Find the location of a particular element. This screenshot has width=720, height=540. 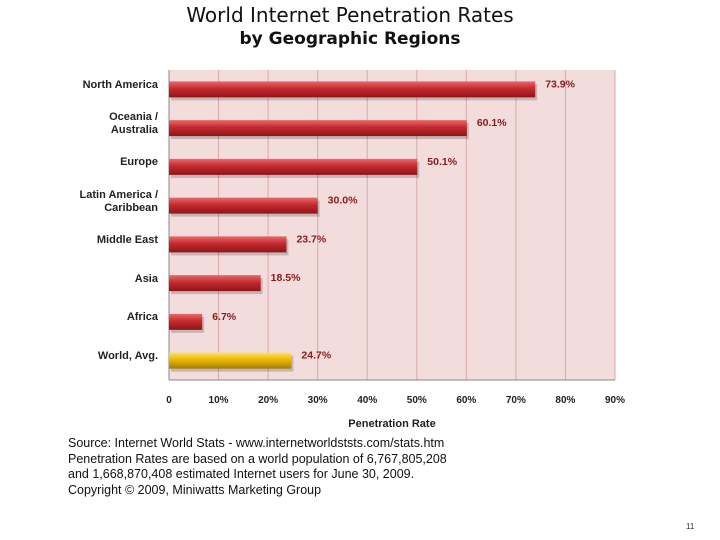

x-tick-label: 30% is located at coordinates (318, 400).